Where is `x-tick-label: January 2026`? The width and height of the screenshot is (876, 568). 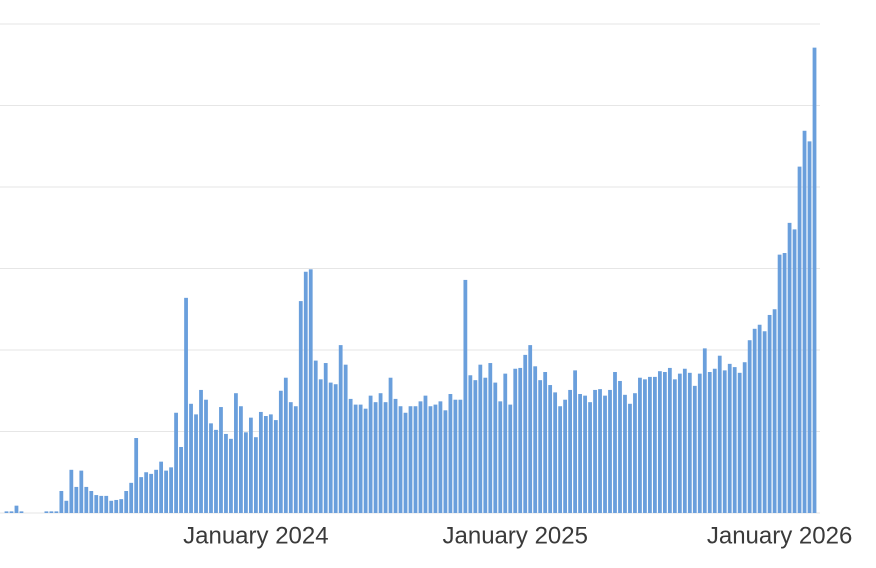
x-tick-label: January 2026 is located at coordinates (779, 535).